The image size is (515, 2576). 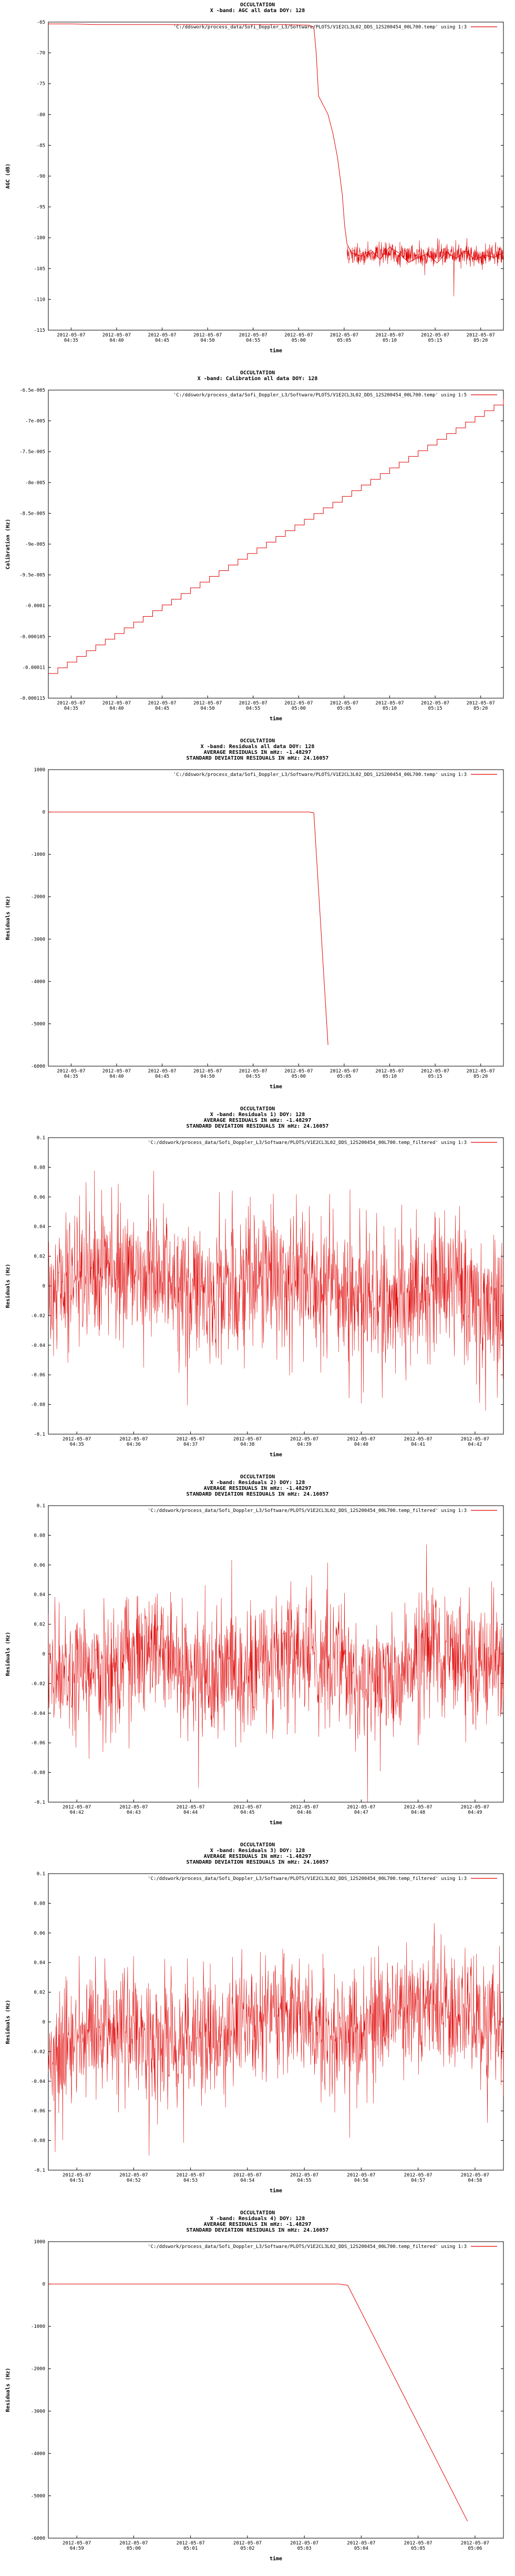 I want to click on x-tick-label: 04:53, so click(x=190, y=2180).